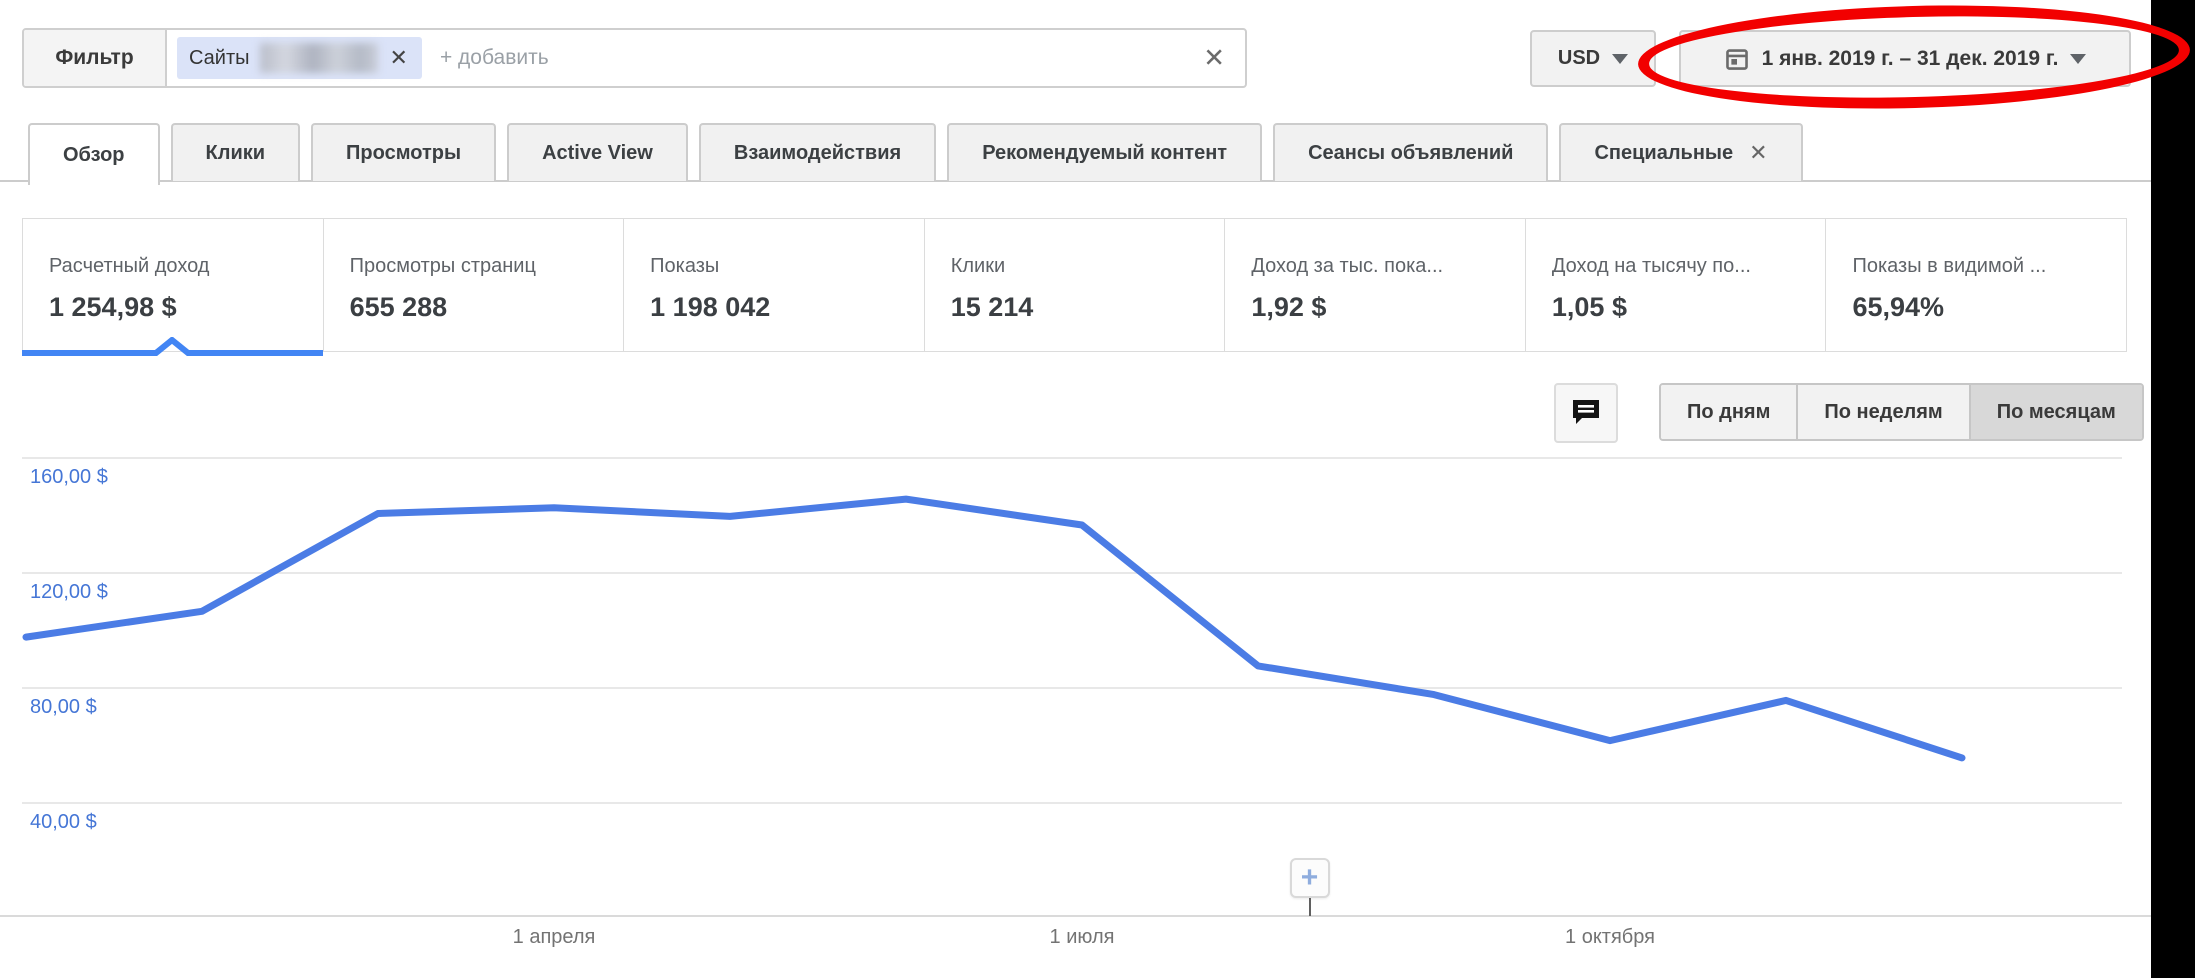  What do you see at coordinates (1309, 907) in the screenshot?
I see `annotation-stem-line` at bounding box center [1309, 907].